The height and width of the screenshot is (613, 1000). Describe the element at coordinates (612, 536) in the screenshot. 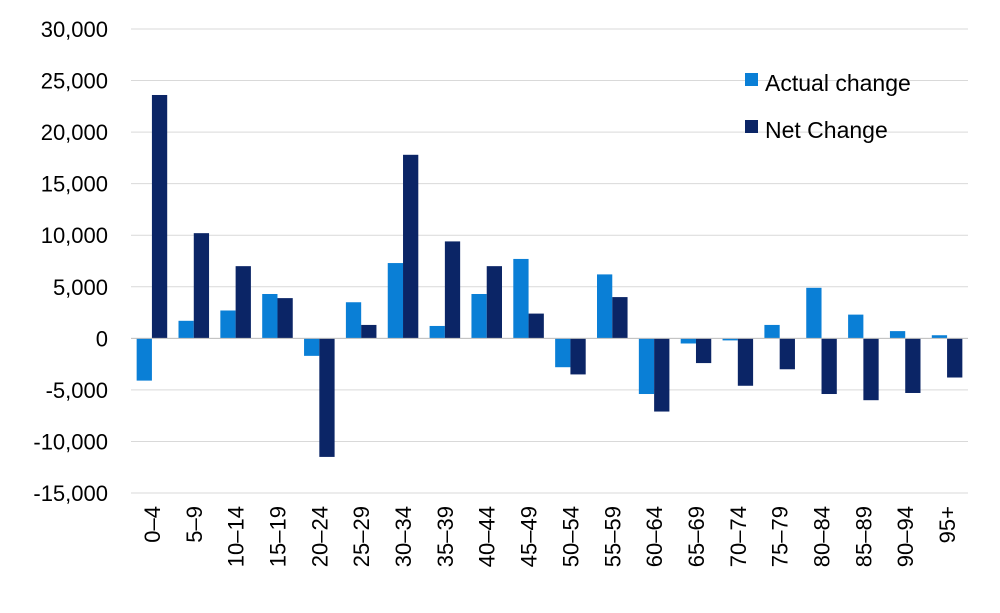

I see `x-tick-label: 55–59` at that location.